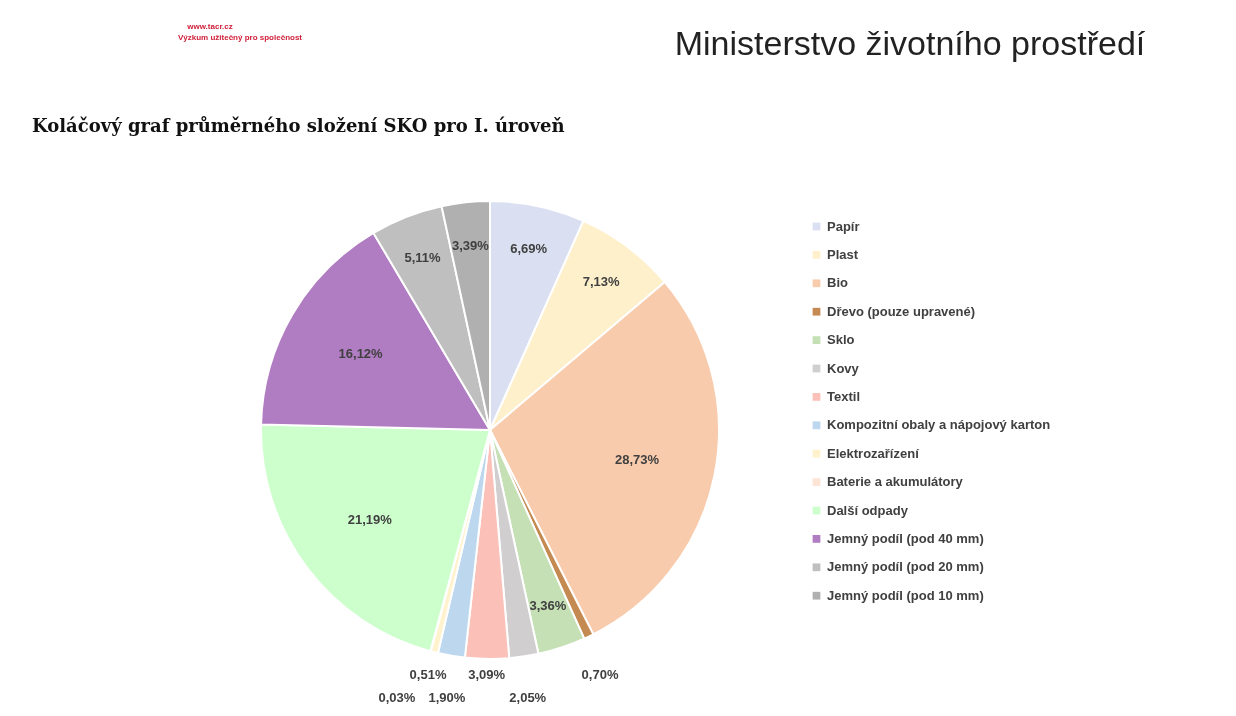 The width and height of the screenshot is (1236, 716). I want to click on text: Ministerstvo životního prostředí, so click(910, 43).